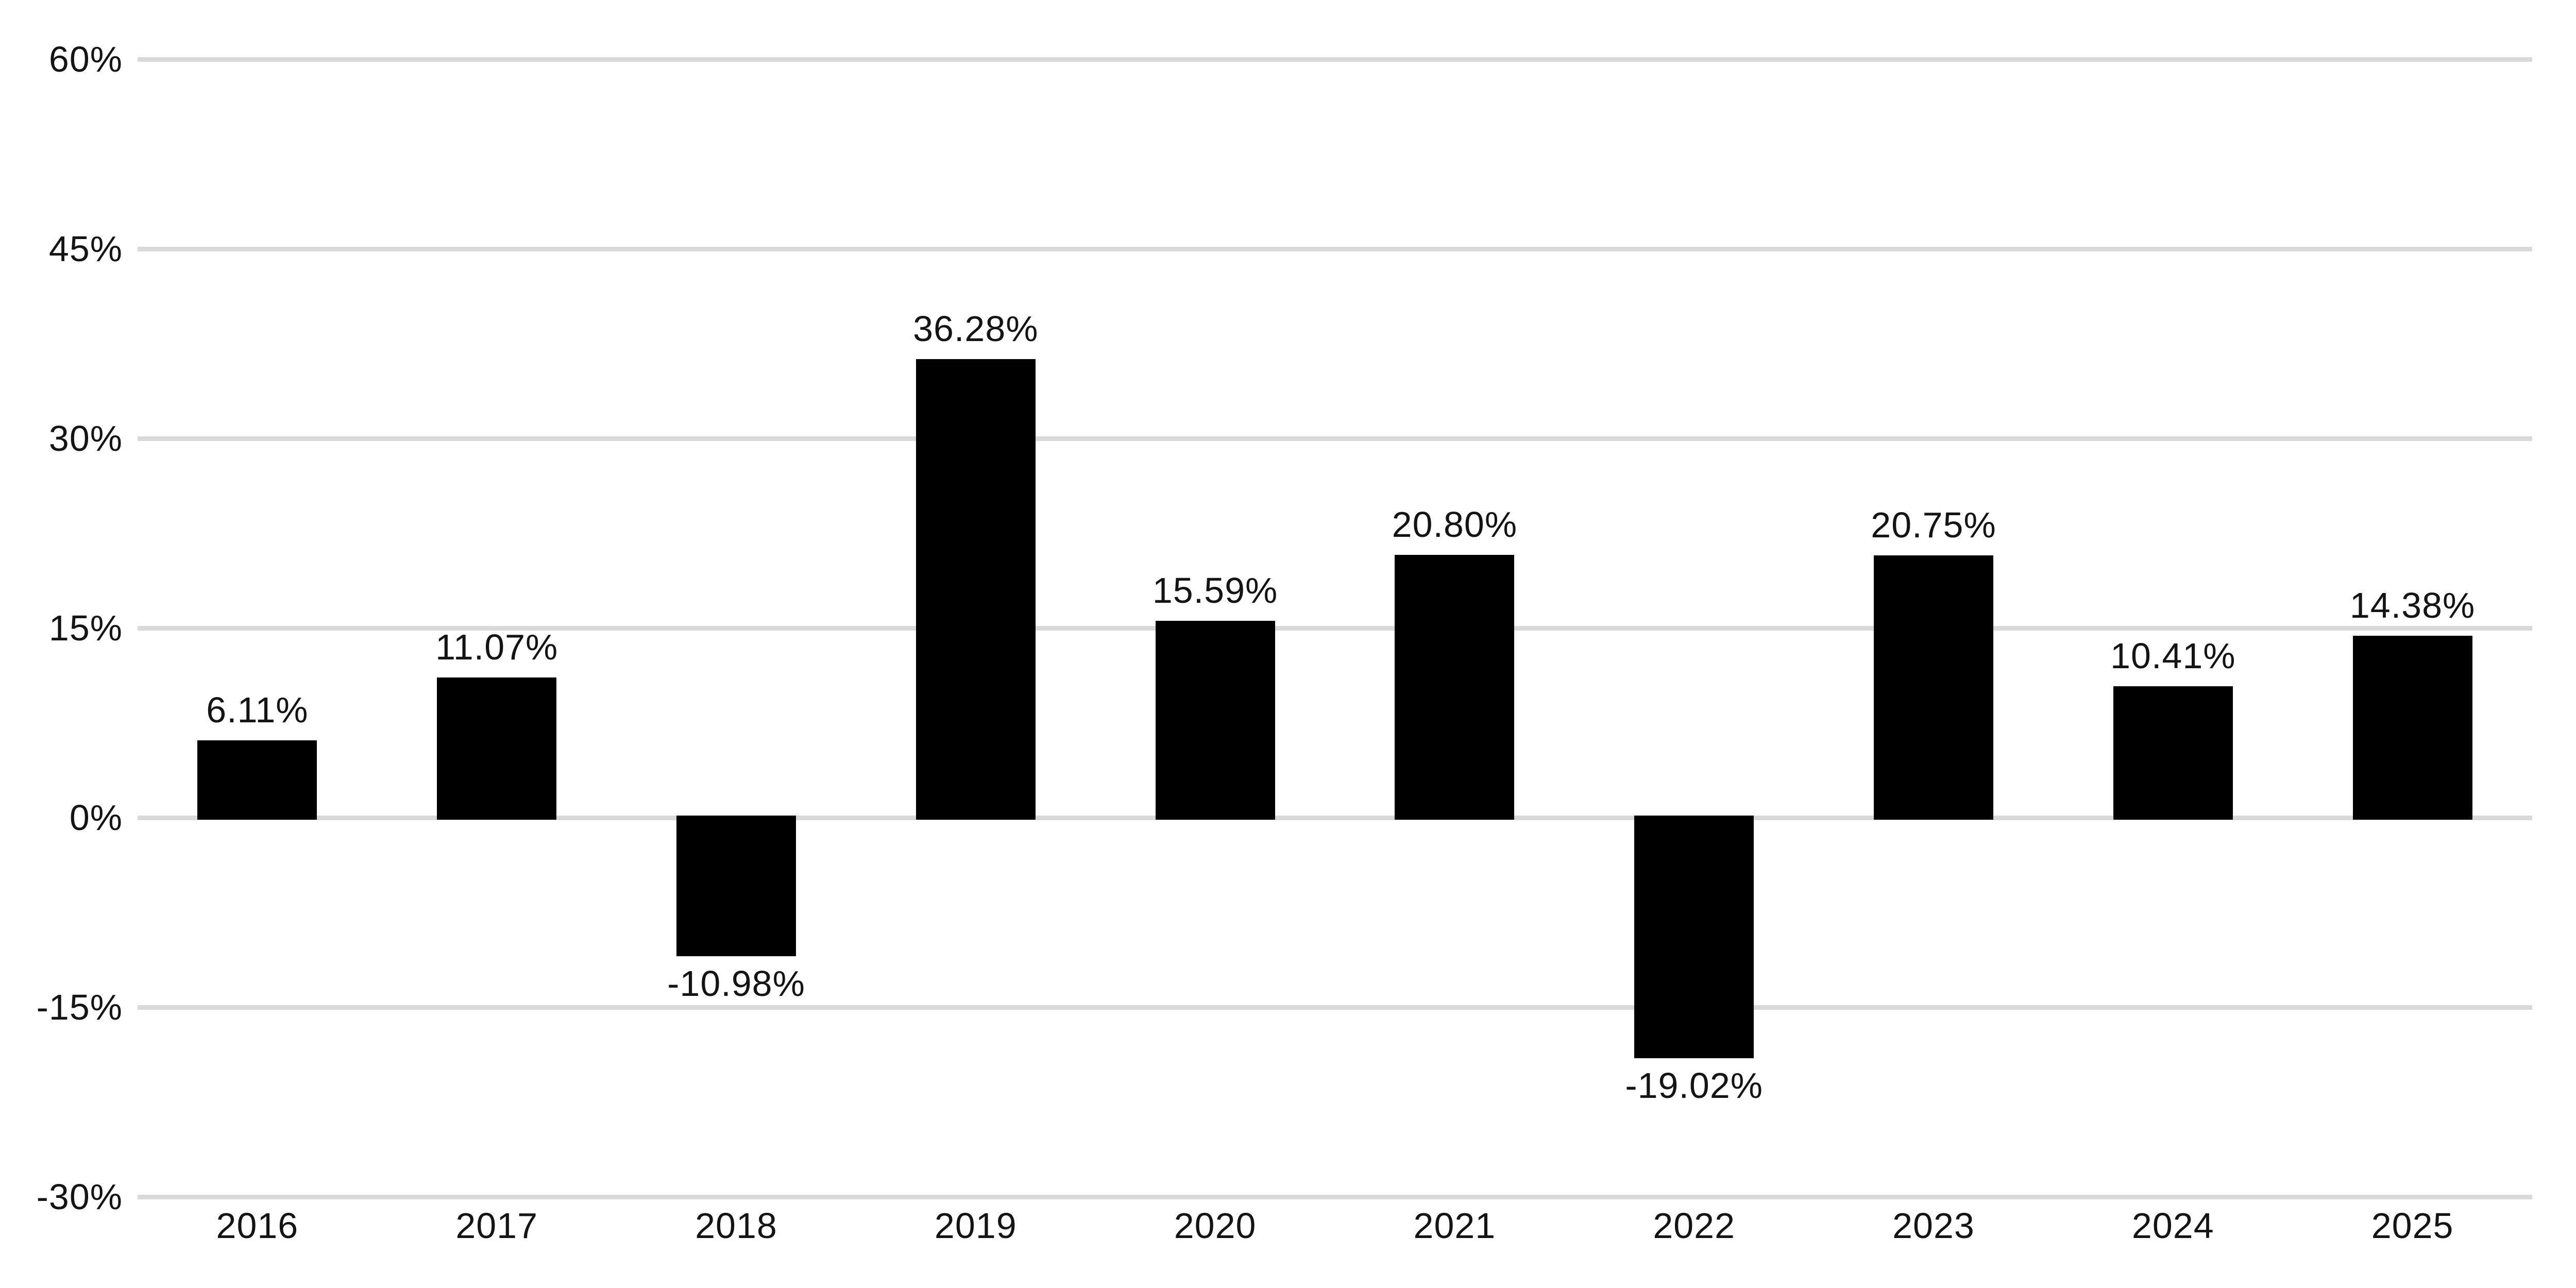 This screenshot has width=2576, height=1288. Describe the element at coordinates (1335, 59) in the screenshot. I see `gridline-60%` at that location.